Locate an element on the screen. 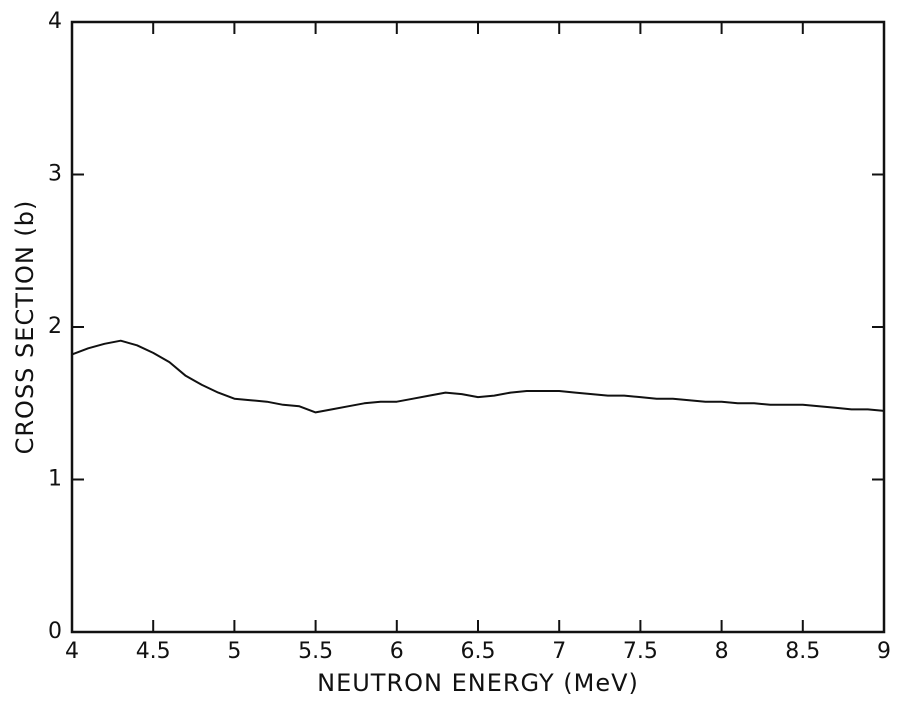 The width and height of the screenshot is (897, 703). x-tick-label: 5.5 is located at coordinates (315, 651).